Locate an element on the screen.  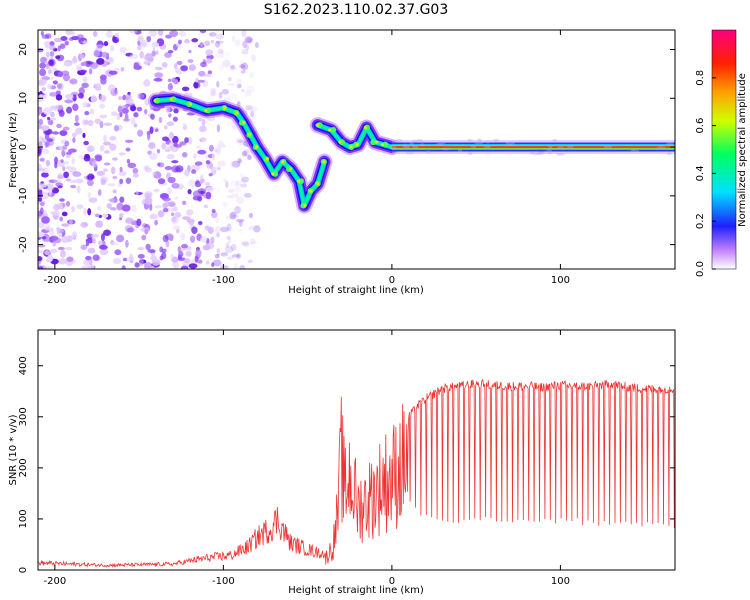
snr-x-tick-label: 100 is located at coordinates (560, 581).